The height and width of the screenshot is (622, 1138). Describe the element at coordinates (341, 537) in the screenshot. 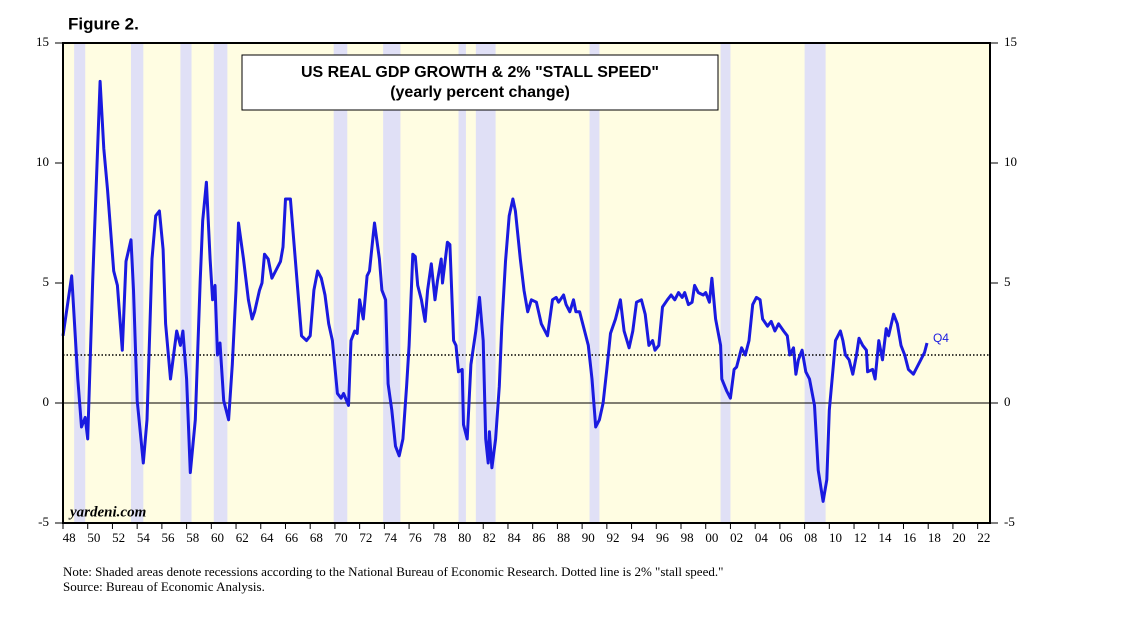

I see `x-tick-label: 70` at that location.